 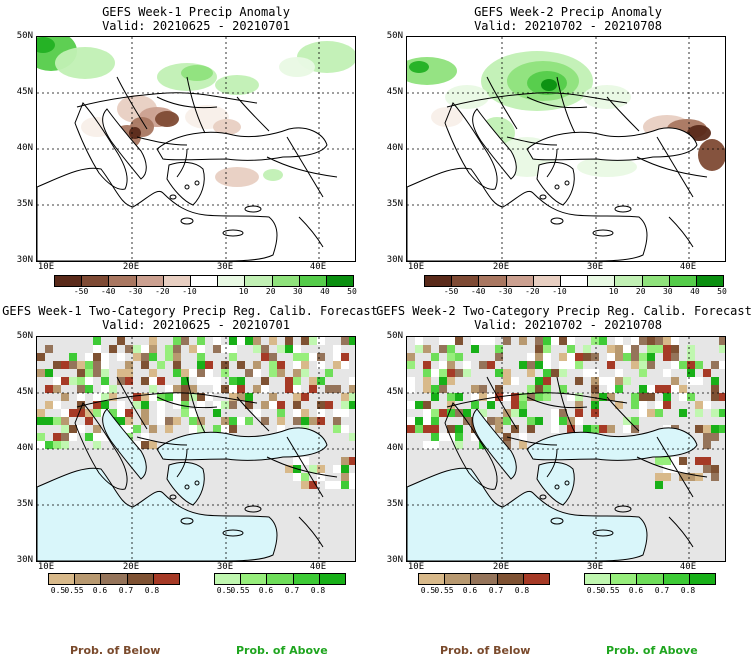 What do you see at coordinates (610, 590) in the screenshot?
I see `prob-tick-label: 0.55` at bounding box center [610, 590].